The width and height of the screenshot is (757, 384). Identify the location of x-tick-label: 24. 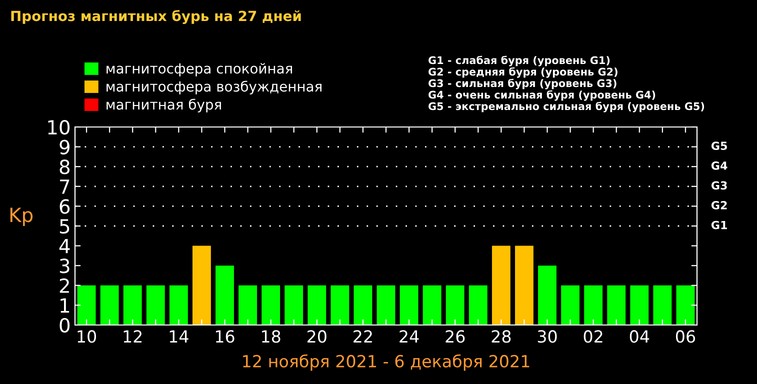
(409, 336).